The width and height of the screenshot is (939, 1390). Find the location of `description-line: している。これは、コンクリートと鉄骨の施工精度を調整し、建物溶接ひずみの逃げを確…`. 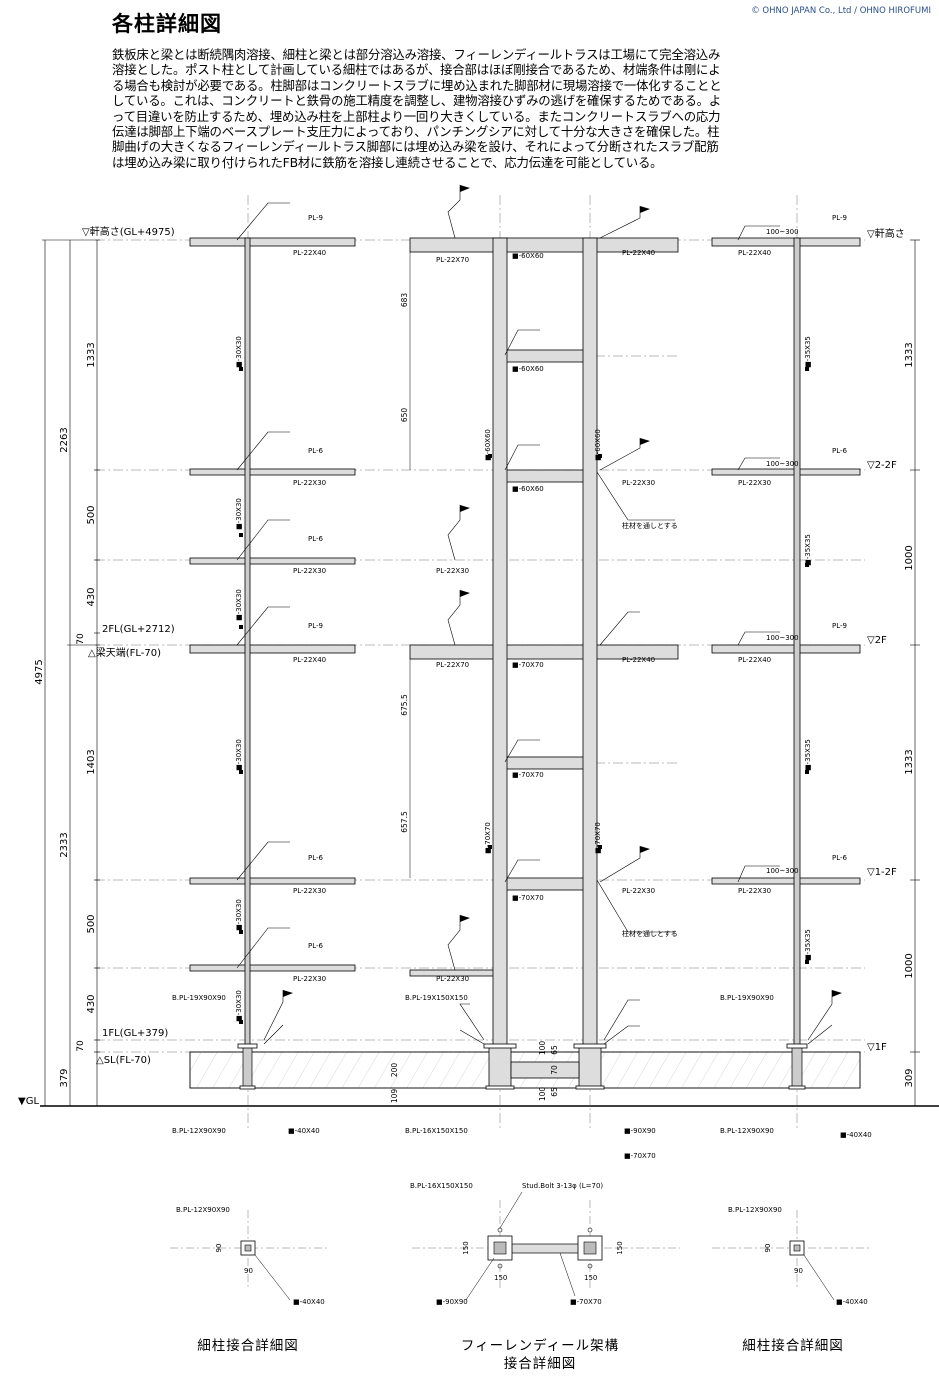

description-line: している。これは、コンクリートと鉄骨の施工精度を調整し、建物溶接ひずみの逃げを確… is located at coordinates (417, 101).